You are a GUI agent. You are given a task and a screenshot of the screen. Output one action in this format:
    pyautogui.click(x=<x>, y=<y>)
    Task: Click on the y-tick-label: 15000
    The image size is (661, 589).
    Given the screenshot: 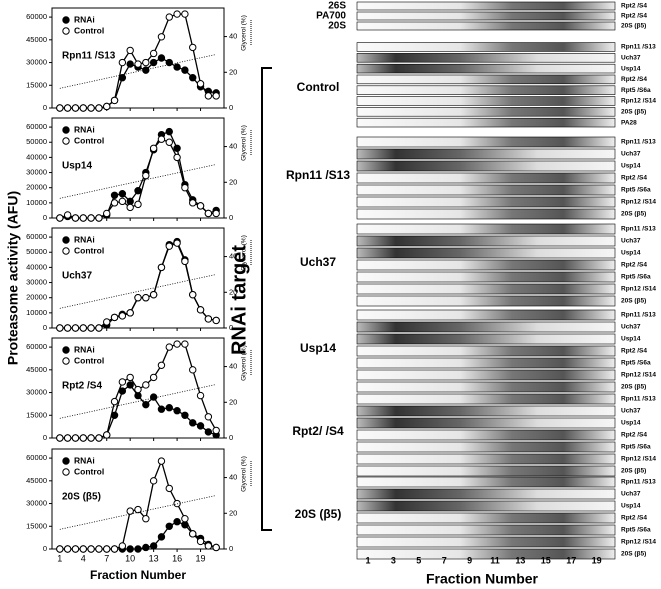 What is the action you would take?
    pyautogui.click(x=36, y=525)
    